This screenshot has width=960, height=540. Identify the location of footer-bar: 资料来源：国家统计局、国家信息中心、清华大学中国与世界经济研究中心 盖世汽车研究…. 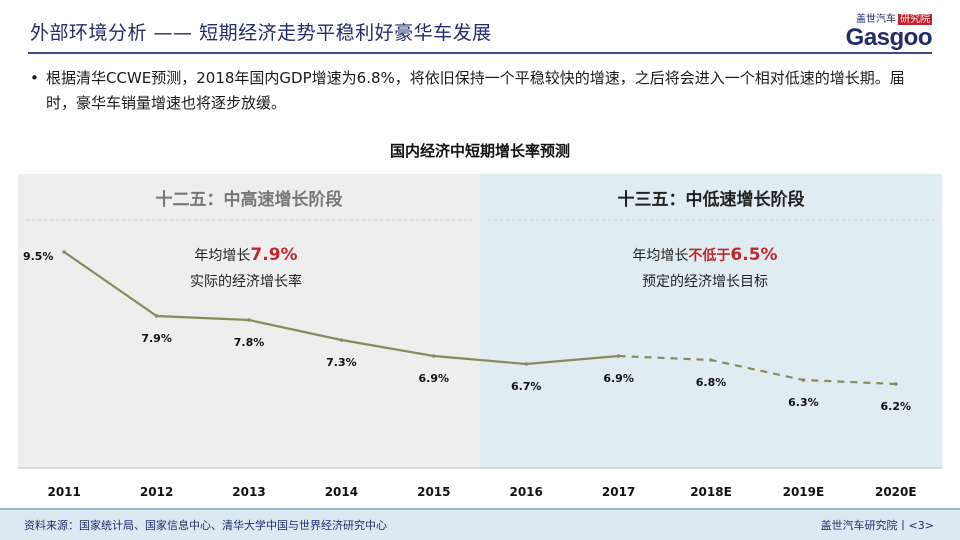
(480, 524).